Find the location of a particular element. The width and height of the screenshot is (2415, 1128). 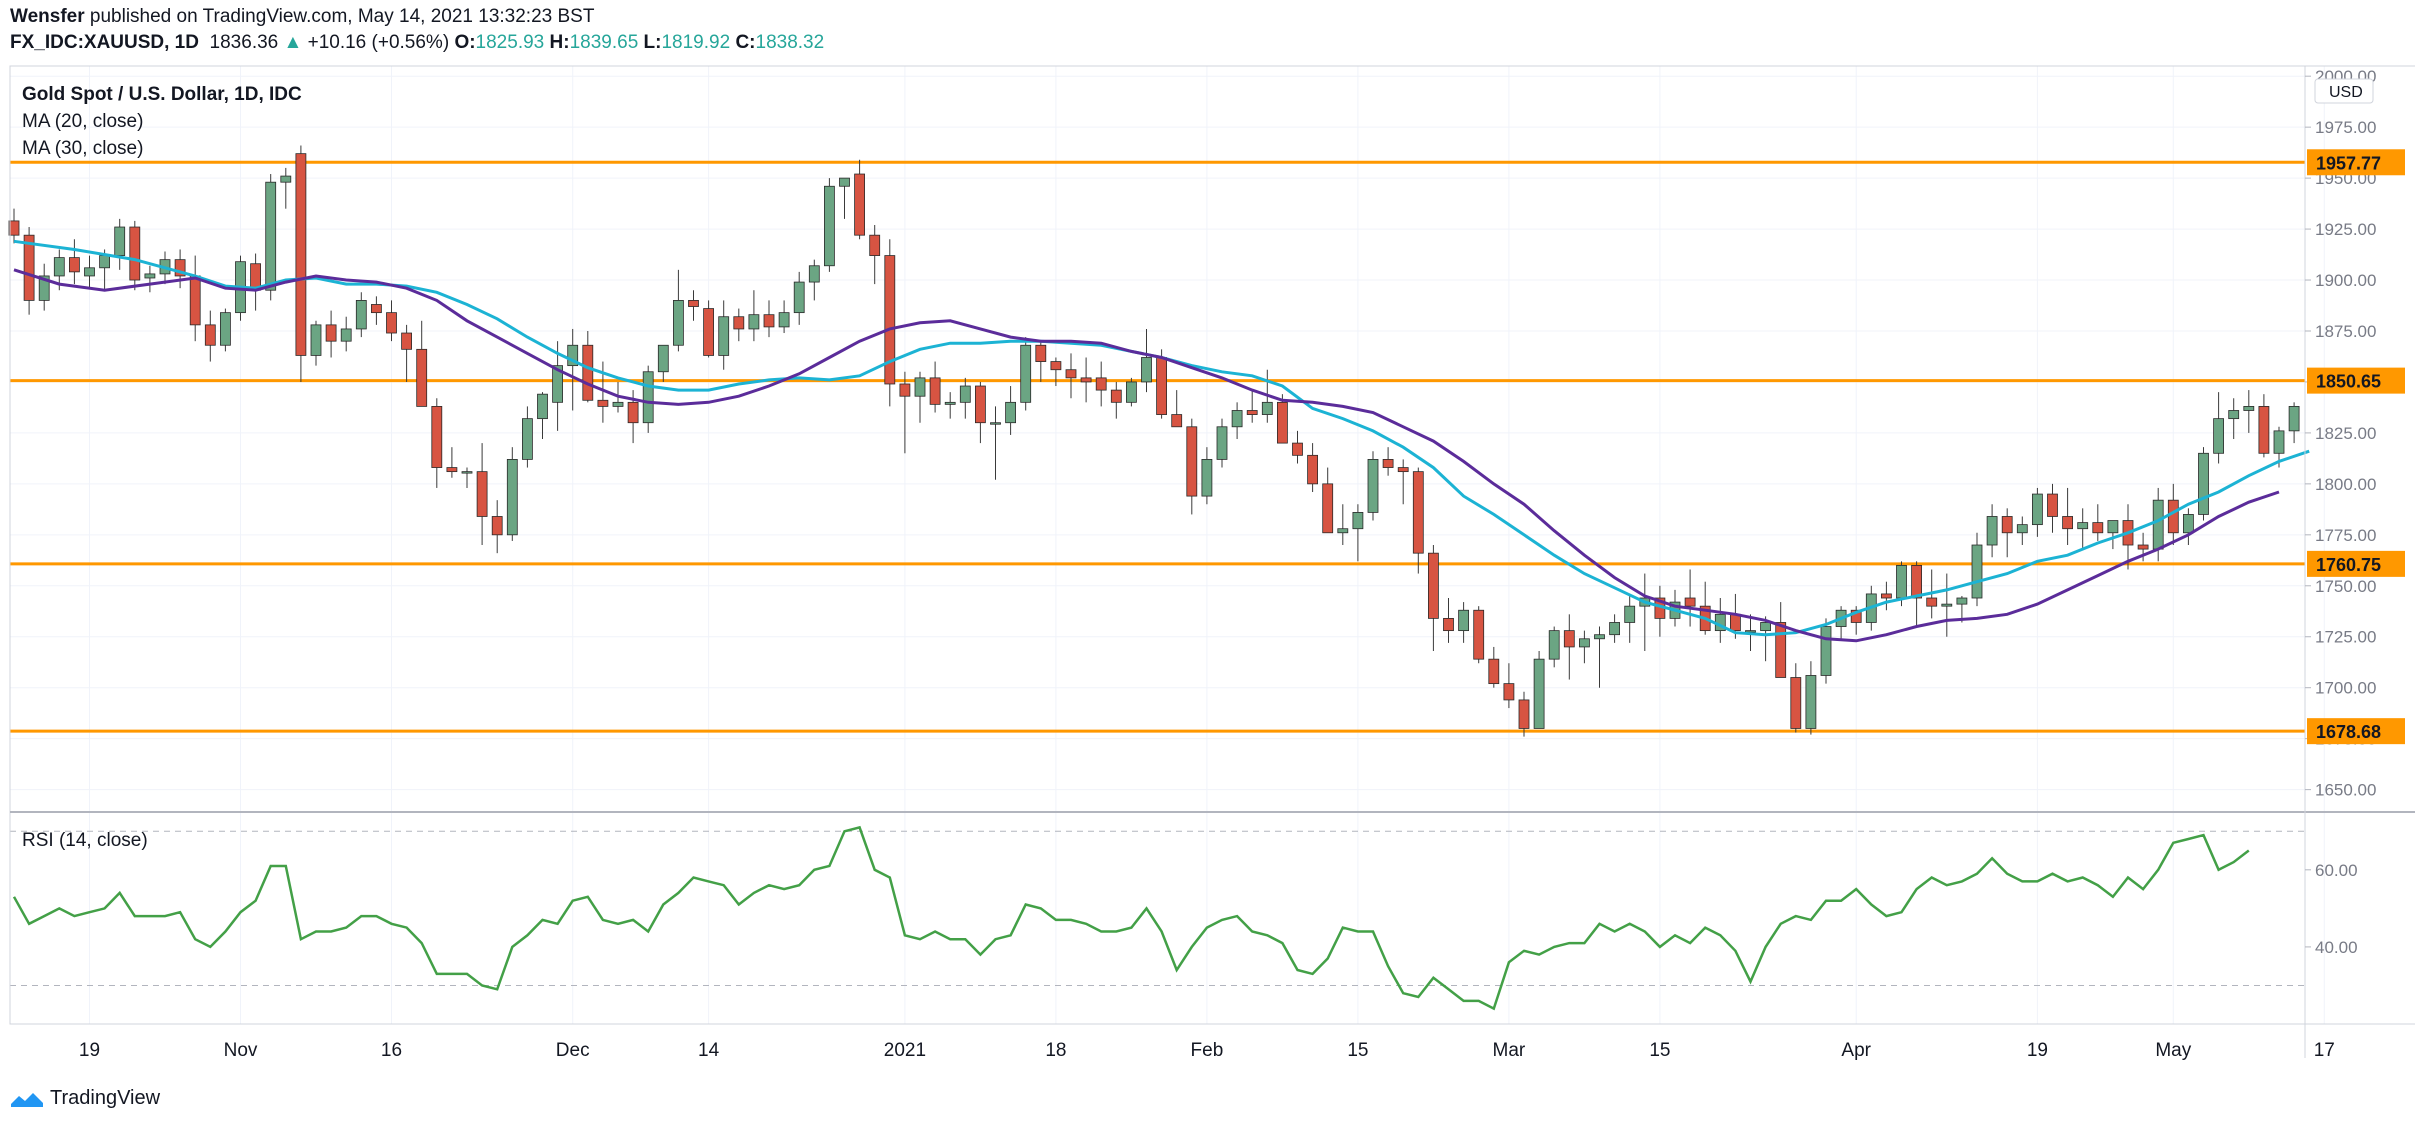

author-name: Wensfer is located at coordinates (47, 16).